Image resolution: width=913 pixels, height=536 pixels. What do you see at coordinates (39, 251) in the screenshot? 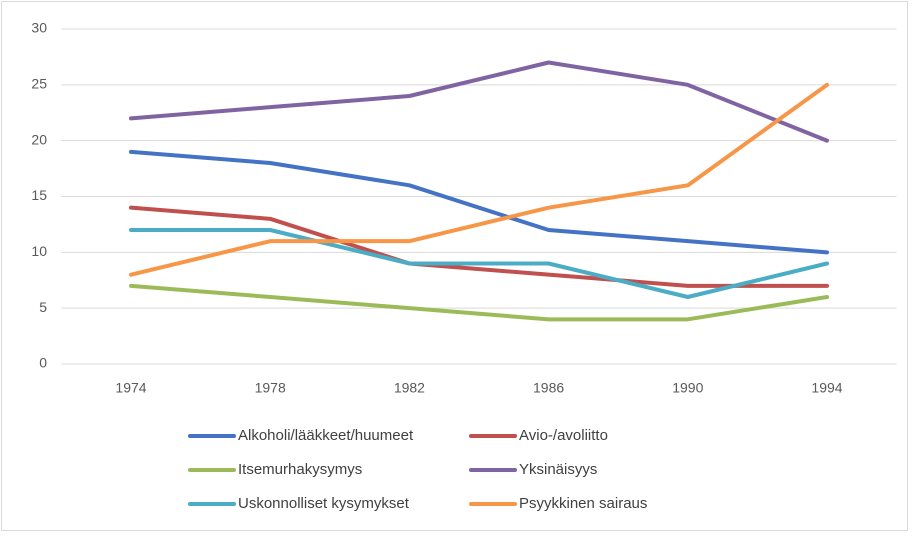
I see `y-tick-label: 10` at bounding box center [39, 251].